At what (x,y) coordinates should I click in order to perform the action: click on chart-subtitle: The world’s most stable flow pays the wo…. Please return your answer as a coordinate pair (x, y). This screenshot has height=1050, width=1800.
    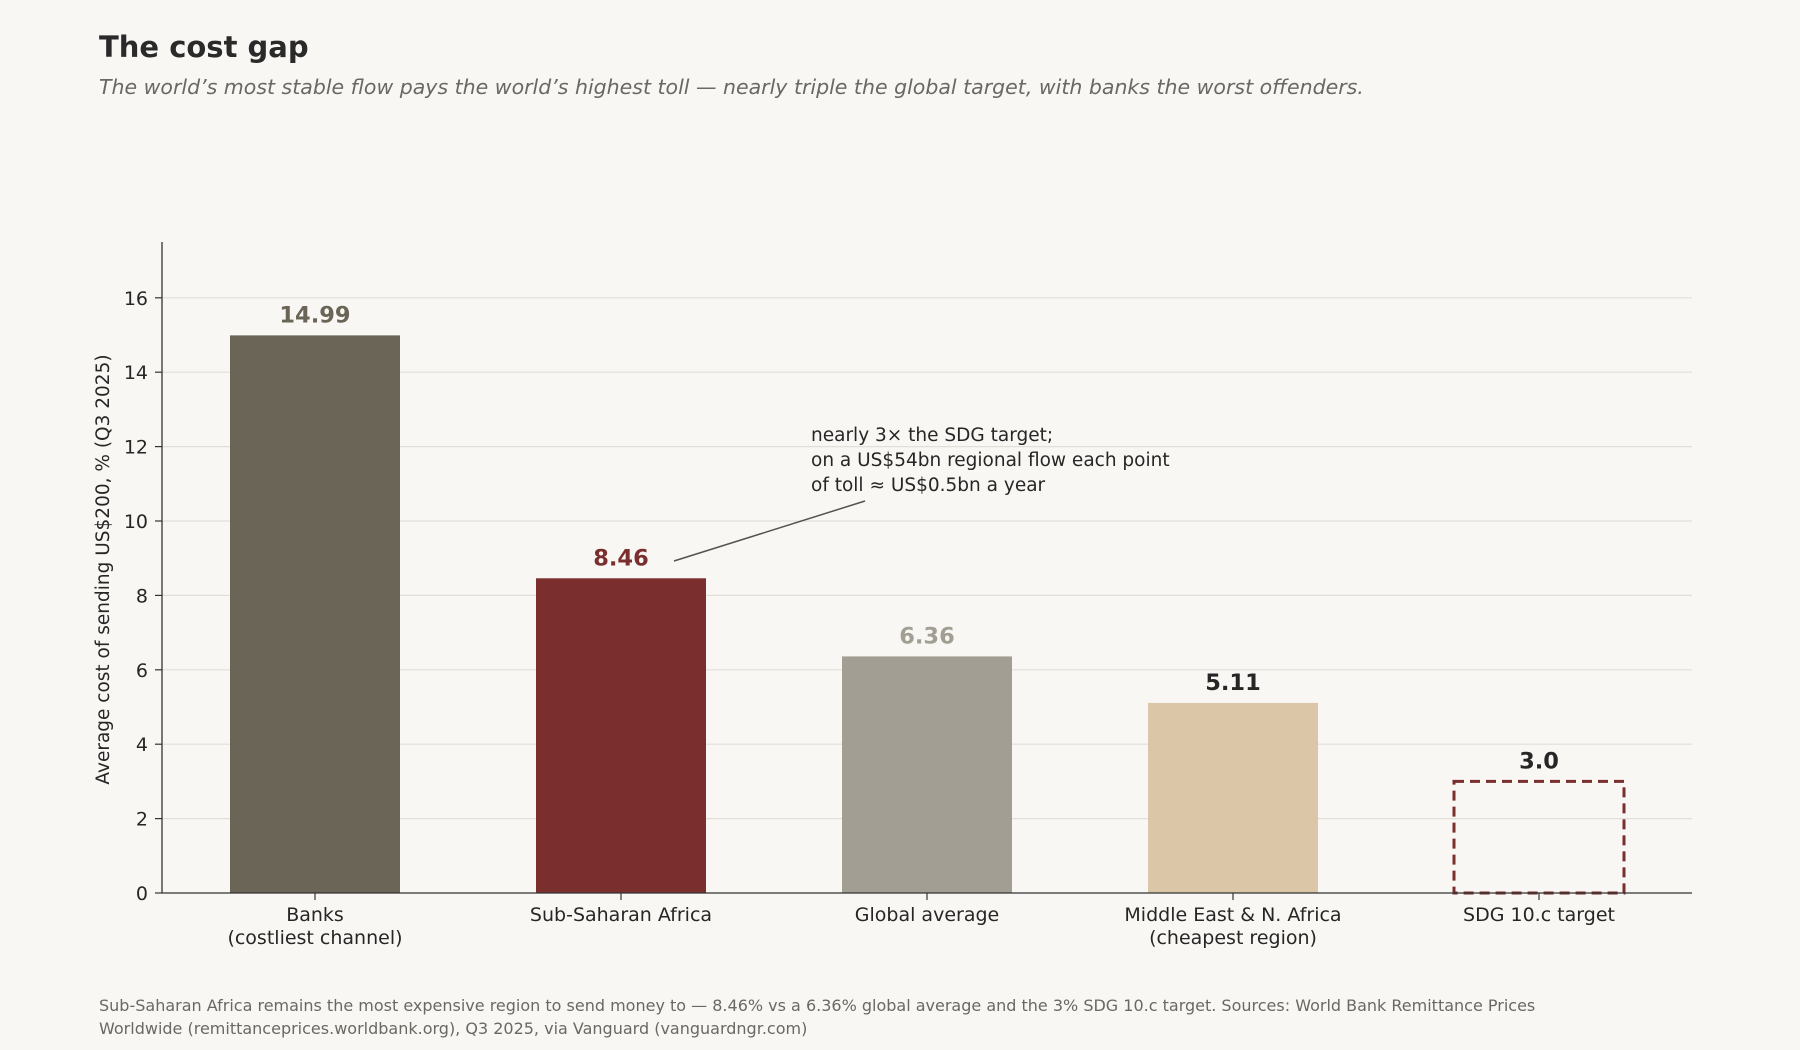
    Looking at the image, I should click on (731, 87).